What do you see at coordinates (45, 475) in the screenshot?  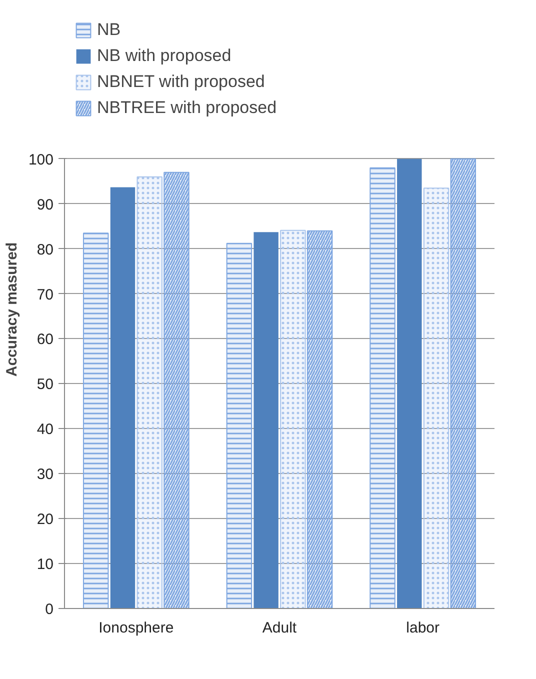 I see `y-tick-label: 30` at bounding box center [45, 475].